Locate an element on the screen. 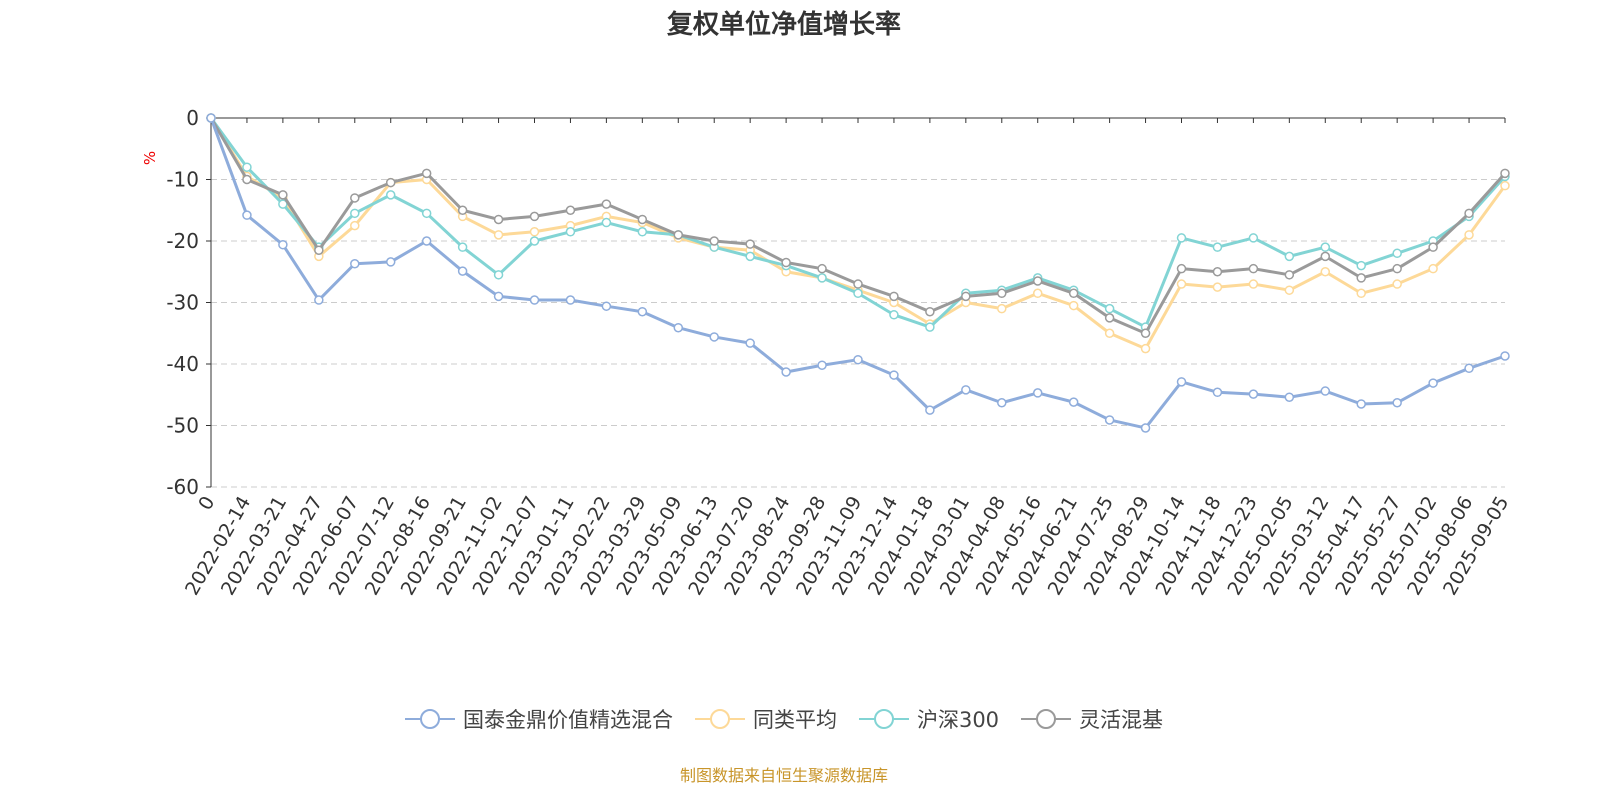  x-tick-label: 0 is located at coordinates (206, 503).